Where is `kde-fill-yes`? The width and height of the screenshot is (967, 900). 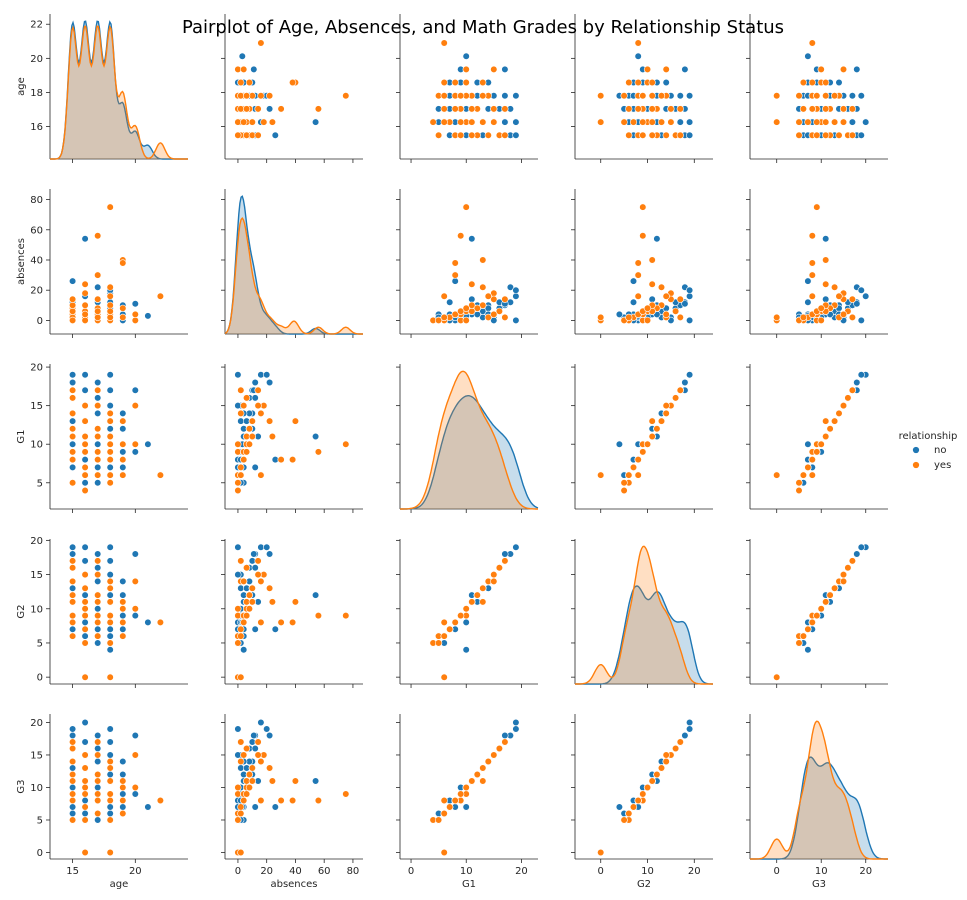 kde-fill-yes is located at coordinates (644, 615).